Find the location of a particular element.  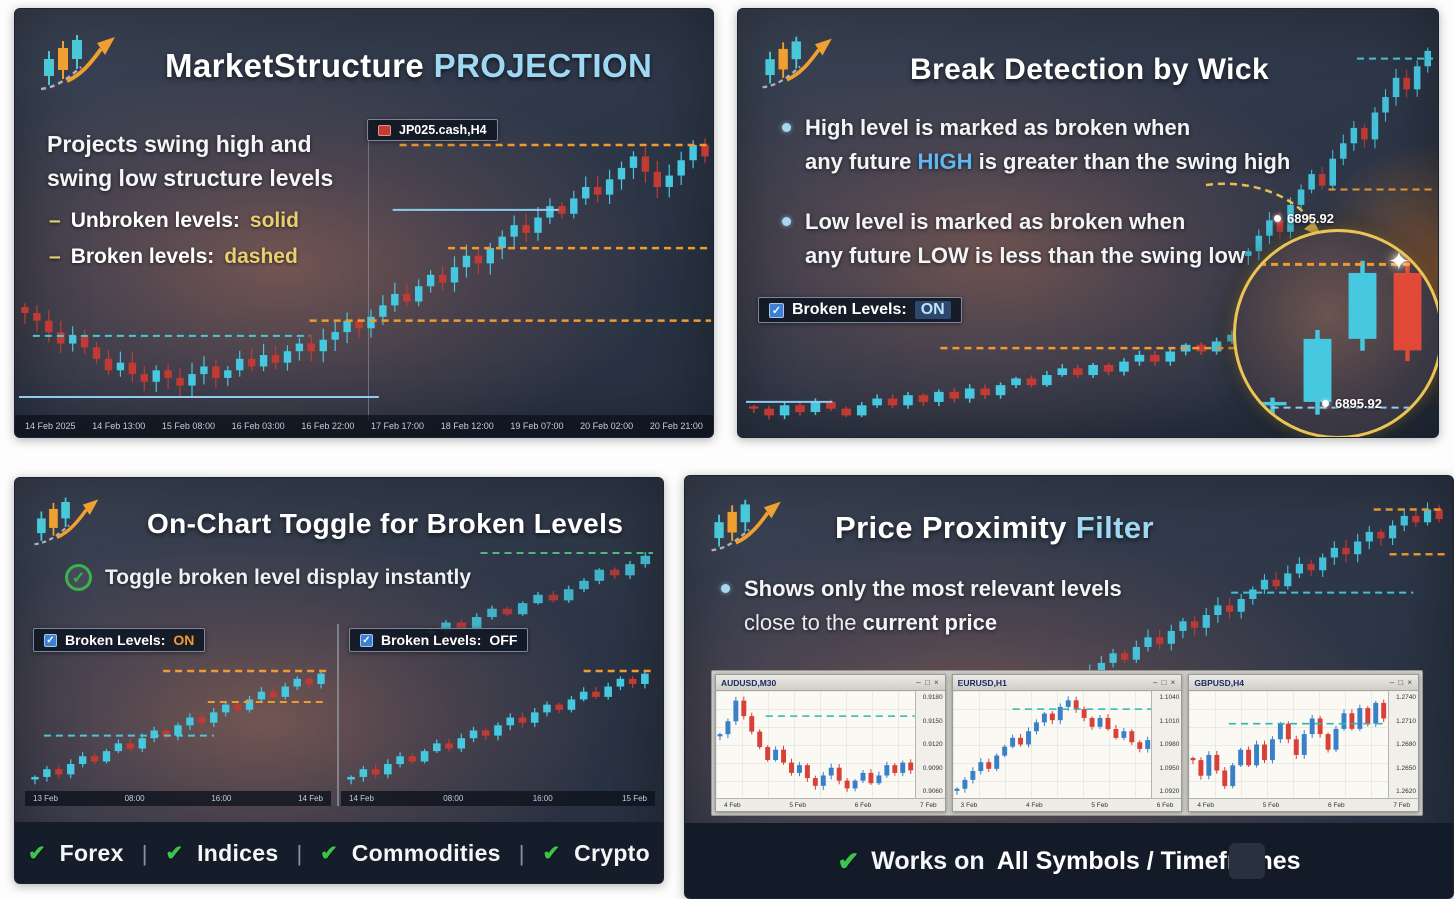

bullet-line: close to the current price is located at coordinates (933, 623).